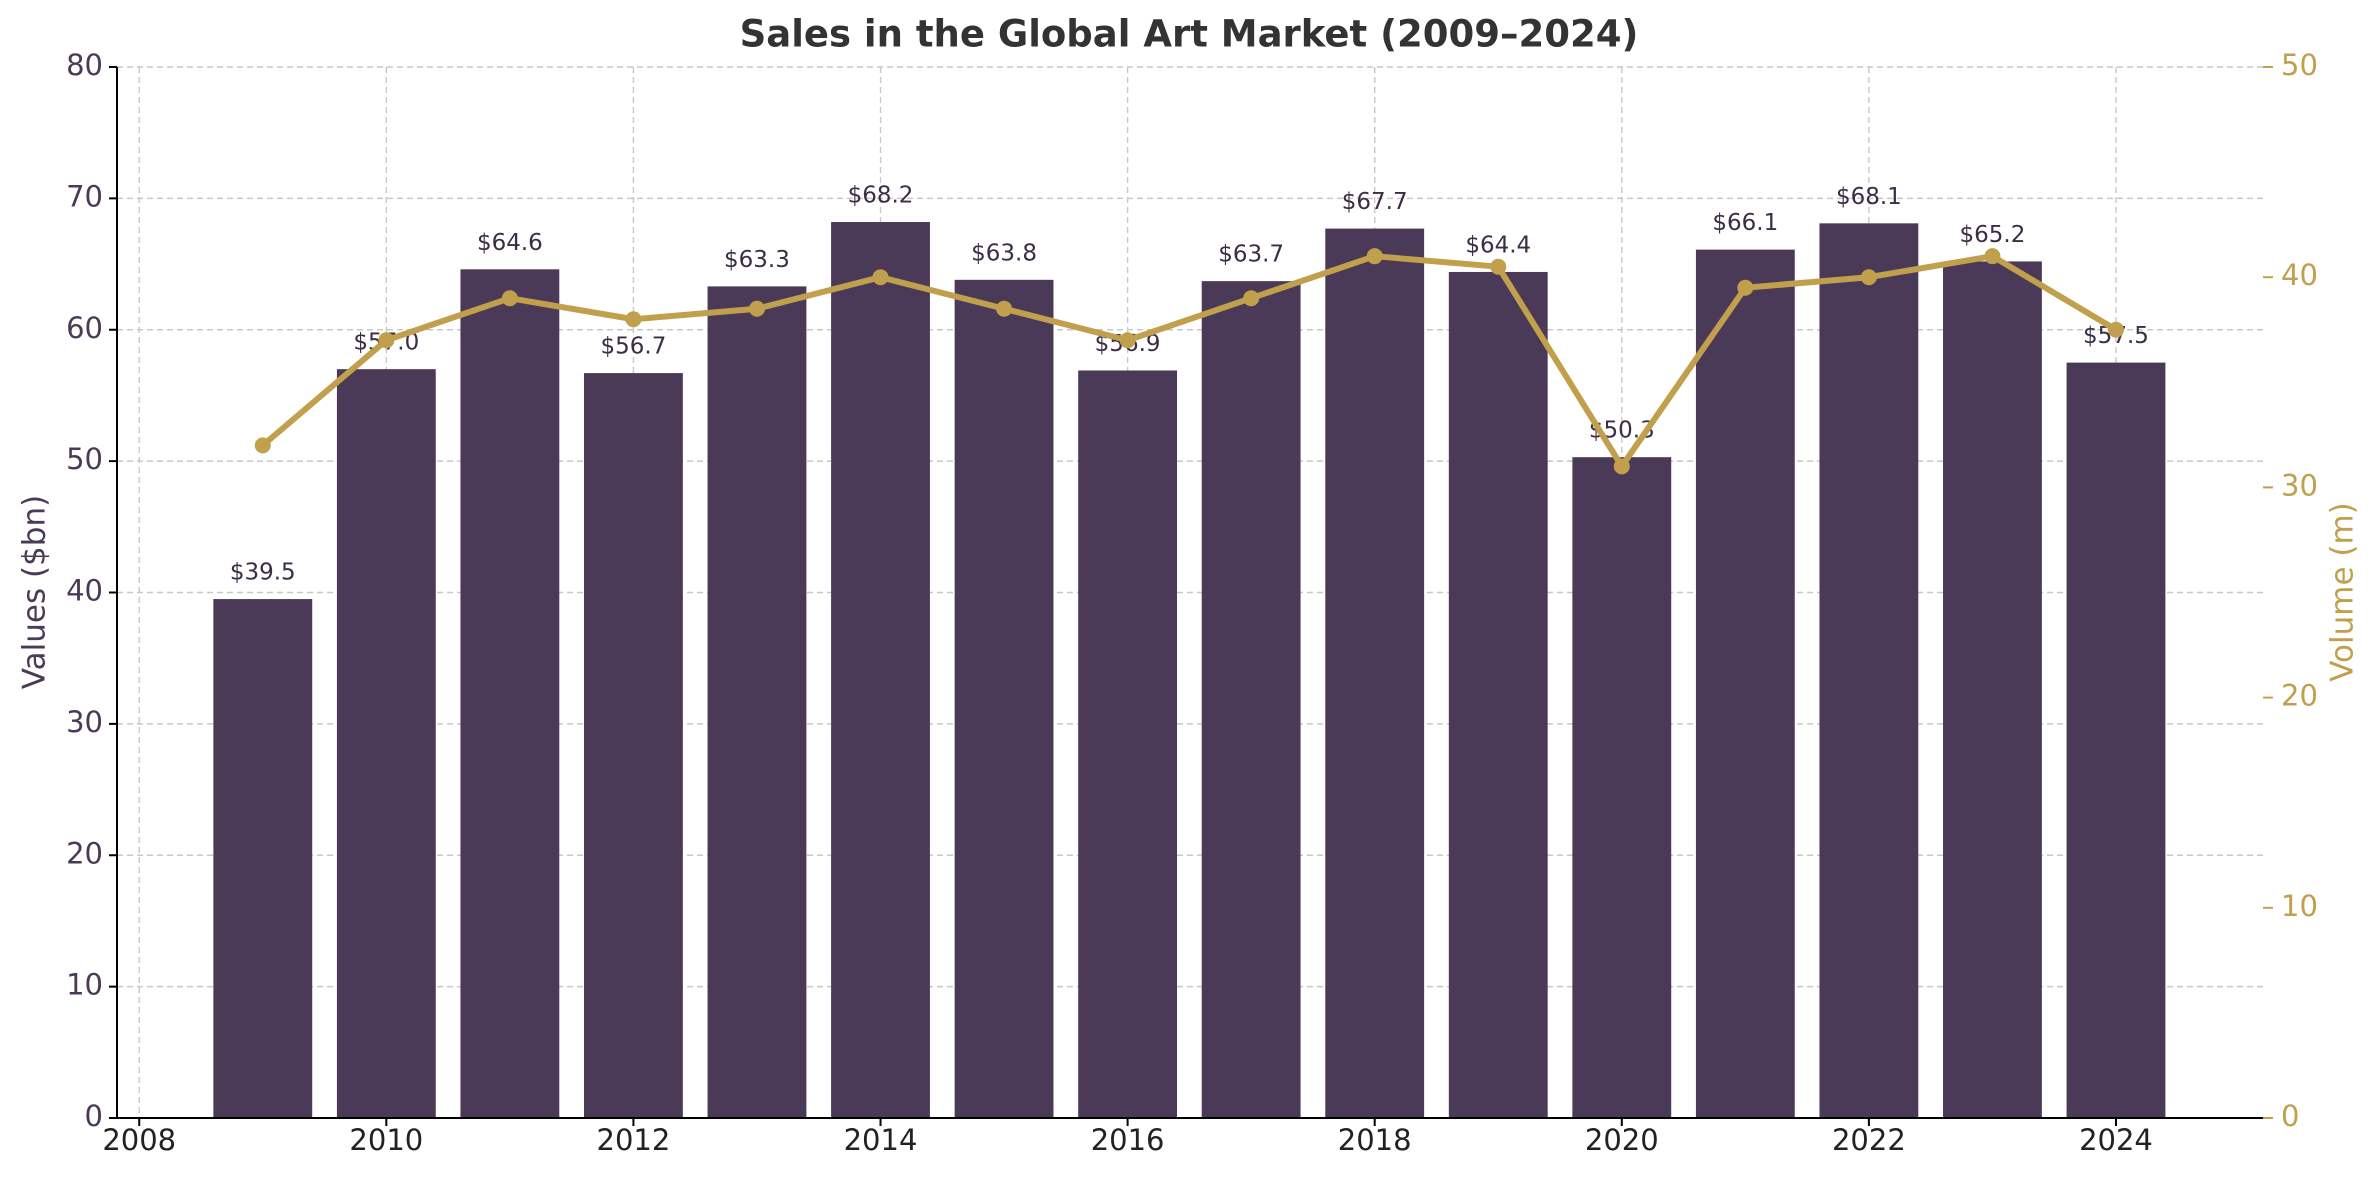 Image resolution: width=2379 pixels, height=1180 pixels. Describe the element at coordinates (84, 722) in the screenshot. I see `y-tick-label: 30` at that location.